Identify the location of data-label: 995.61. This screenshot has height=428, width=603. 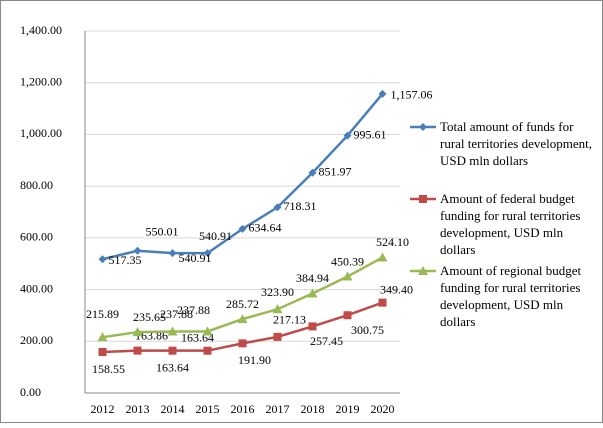
(370, 134).